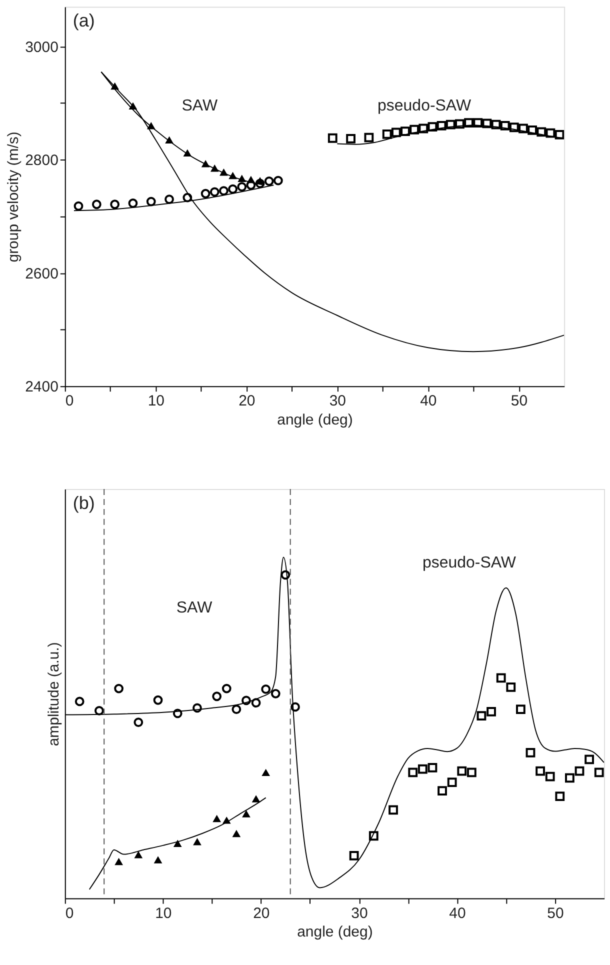 This screenshot has width=610, height=965. What do you see at coordinates (41, 161) in the screenshot?
I see `y-tick-label: 2800` at bounding box center [41, 161].